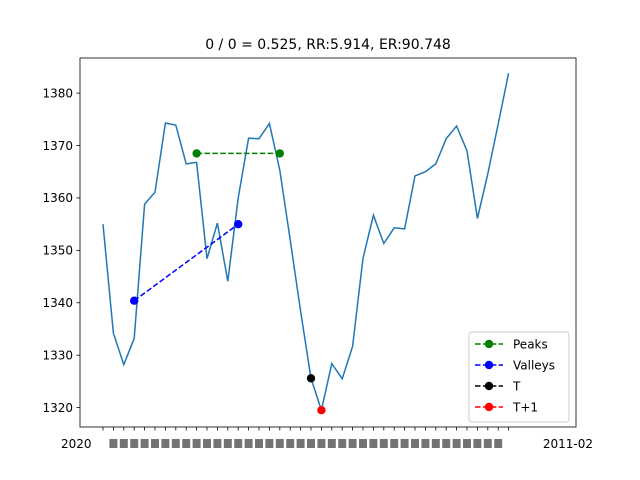 The width and height of the screenshot is (640, 480). Describe the element at coordinates (57, 146) in the screenshot. I see `y-tick-label: 1370` at that location.